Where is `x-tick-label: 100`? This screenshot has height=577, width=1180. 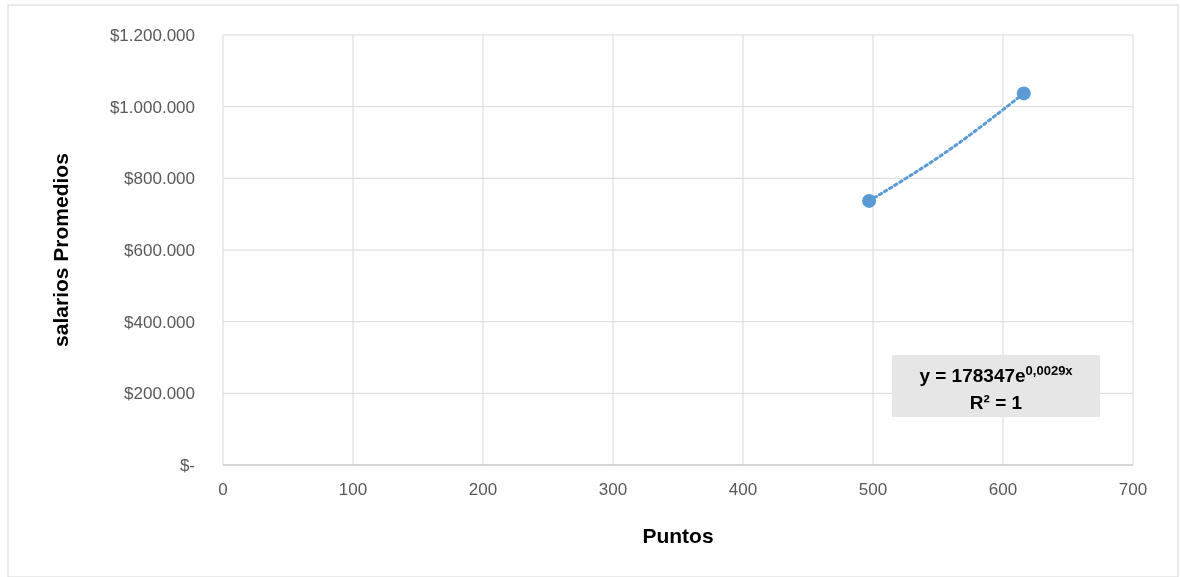
x-tick-label: 100 is located at coordinates (353, 489).